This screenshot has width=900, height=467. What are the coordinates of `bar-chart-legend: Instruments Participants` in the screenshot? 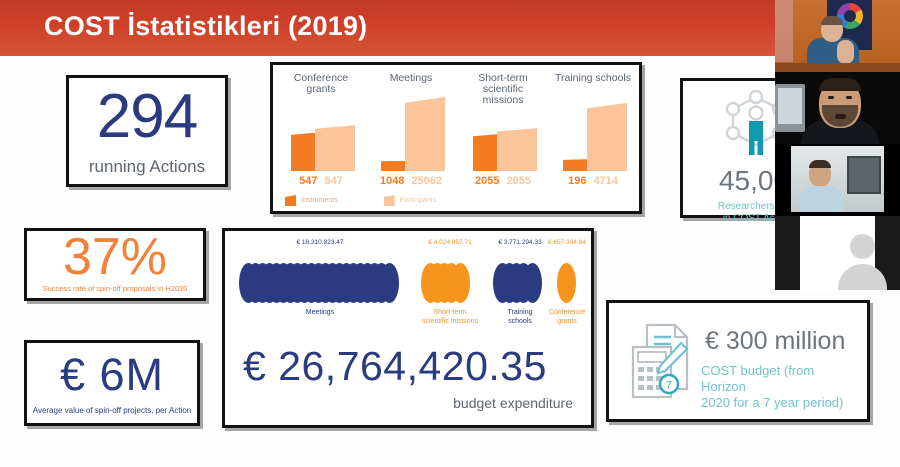 It's located at (360, 200).